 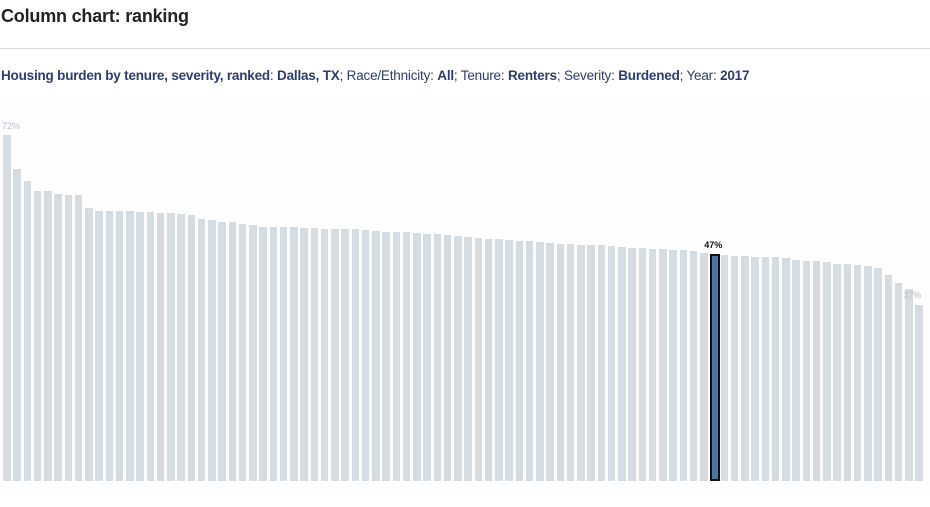 I want to click on min-value-label: 37%, so click(x=912, y=294).